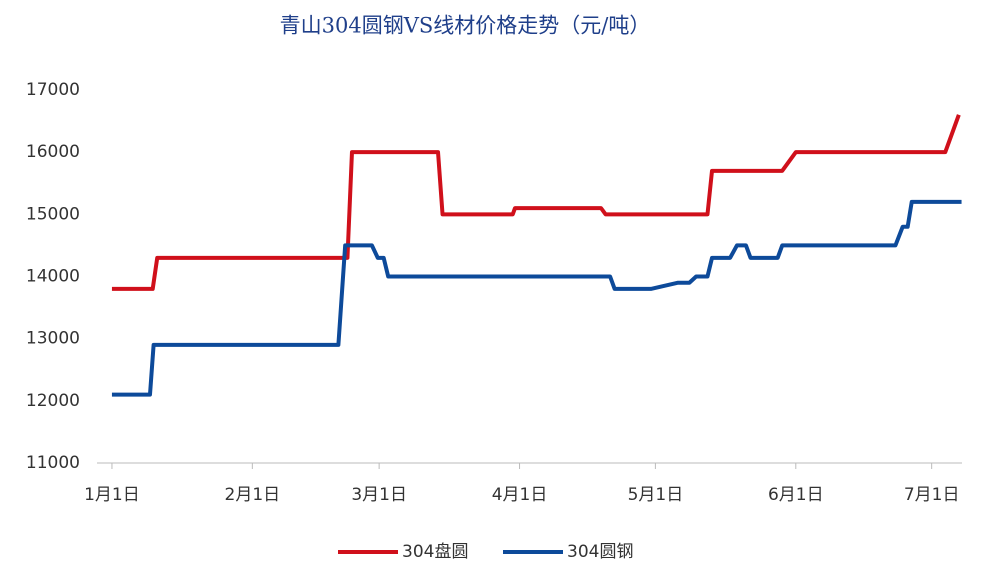 The image size is (986, 586). Describe the element at coordinates (932, 495) in the screenshot. I see `x-tick-label: 7月1日` at that location.